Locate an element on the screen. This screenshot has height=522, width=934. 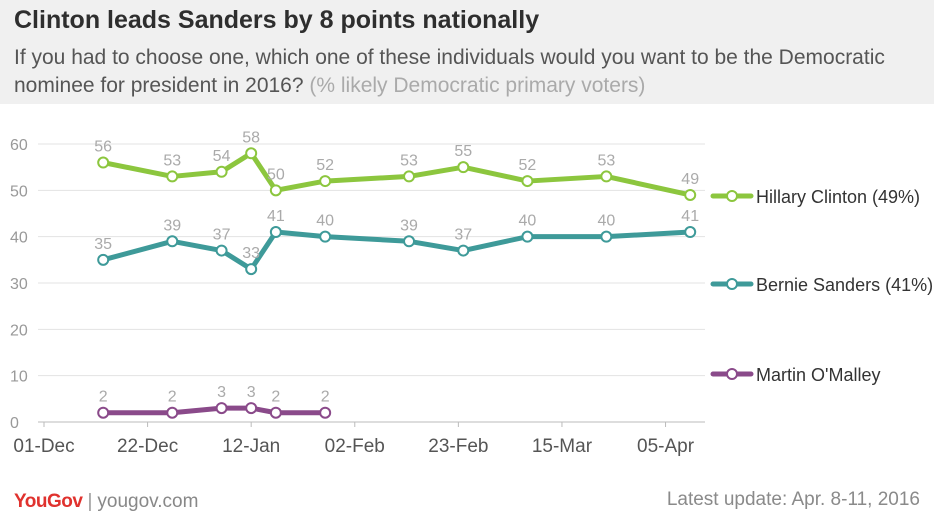
x-tick-label: 23-Feb is located at coordinates (458, 446).